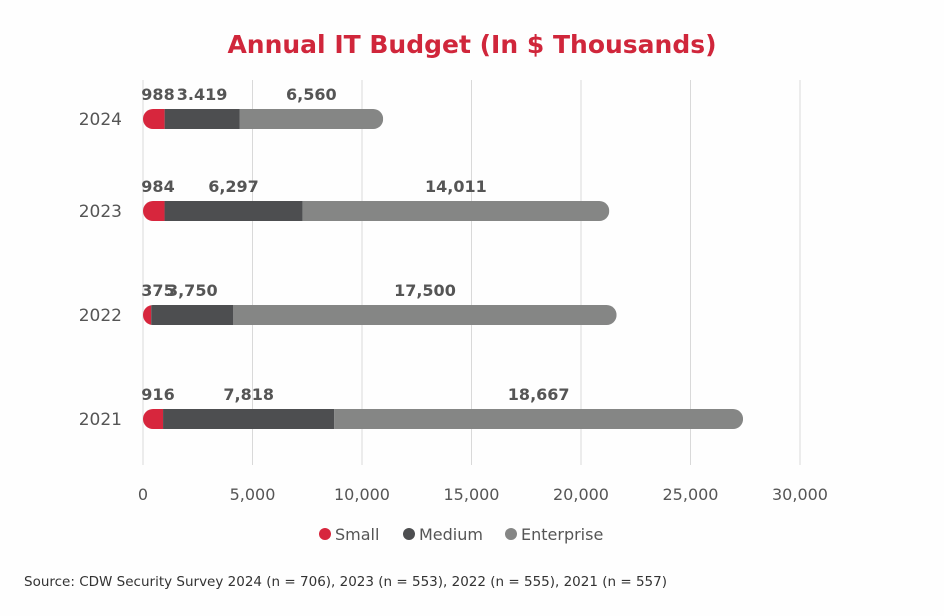 The image size is (944, 616). What do you see at coordinates (100, 212) in the screenshot?
I see `y-category-label: 2023` at bounding box center [100, 212].